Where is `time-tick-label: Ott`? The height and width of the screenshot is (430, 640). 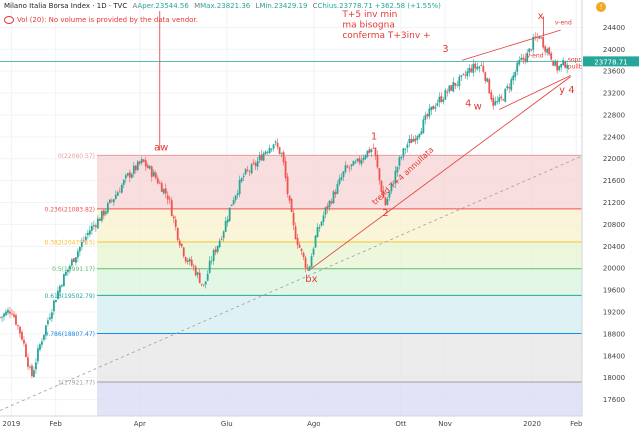 time-tick-label: Ott is located at coordinates (400, 424).